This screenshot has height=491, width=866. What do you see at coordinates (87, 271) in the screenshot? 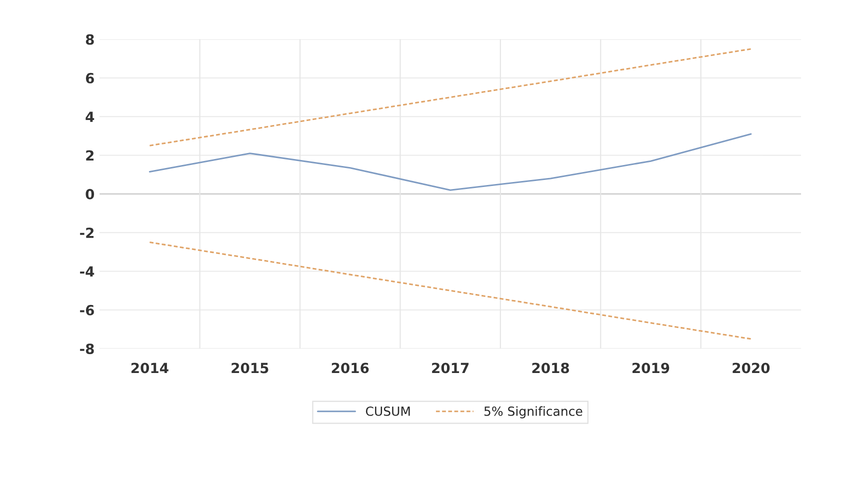
I see `y-tick-label: -4` at bounding box center [87, 271].